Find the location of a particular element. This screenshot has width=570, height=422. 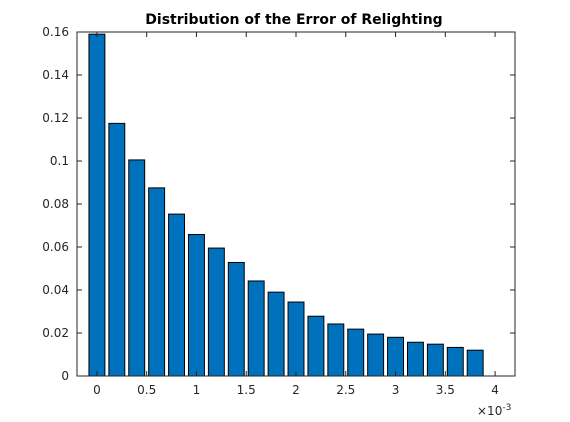

x-tick-label-6: 3 is located at coordinates (396, 390).